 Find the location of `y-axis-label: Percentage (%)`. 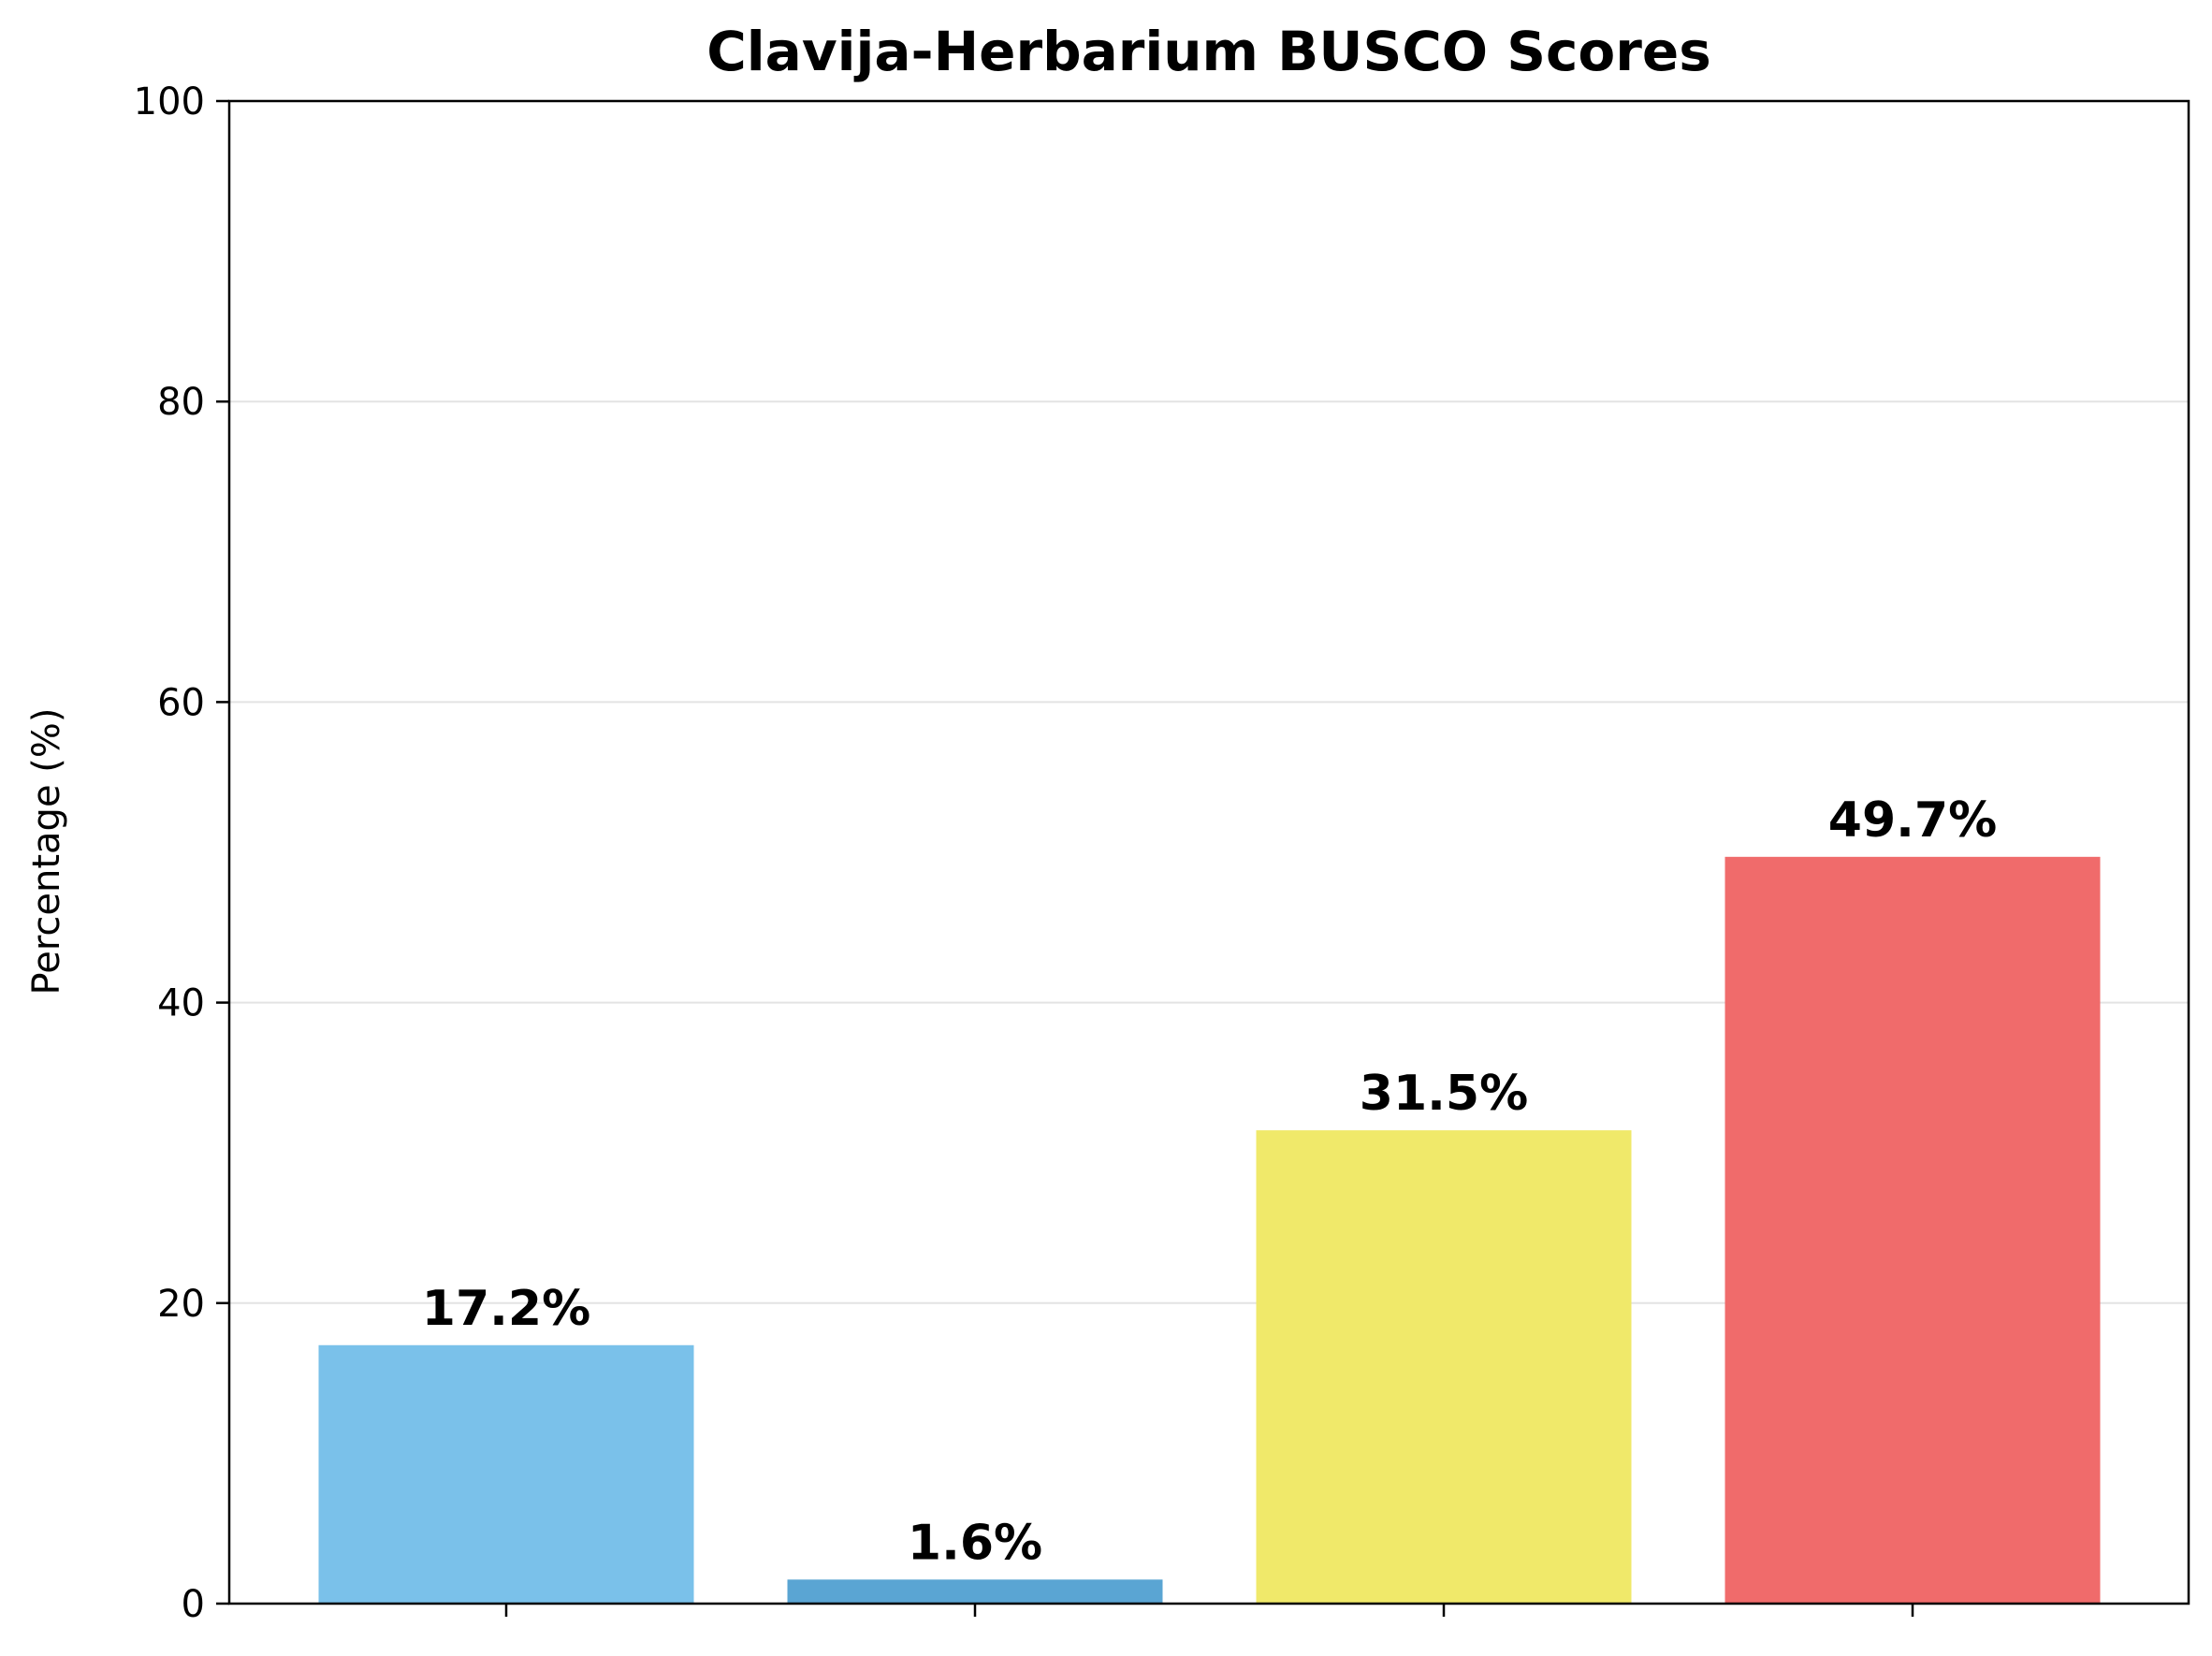

y-axis-label: Percentage (%) is located at coordinates (46, 852).